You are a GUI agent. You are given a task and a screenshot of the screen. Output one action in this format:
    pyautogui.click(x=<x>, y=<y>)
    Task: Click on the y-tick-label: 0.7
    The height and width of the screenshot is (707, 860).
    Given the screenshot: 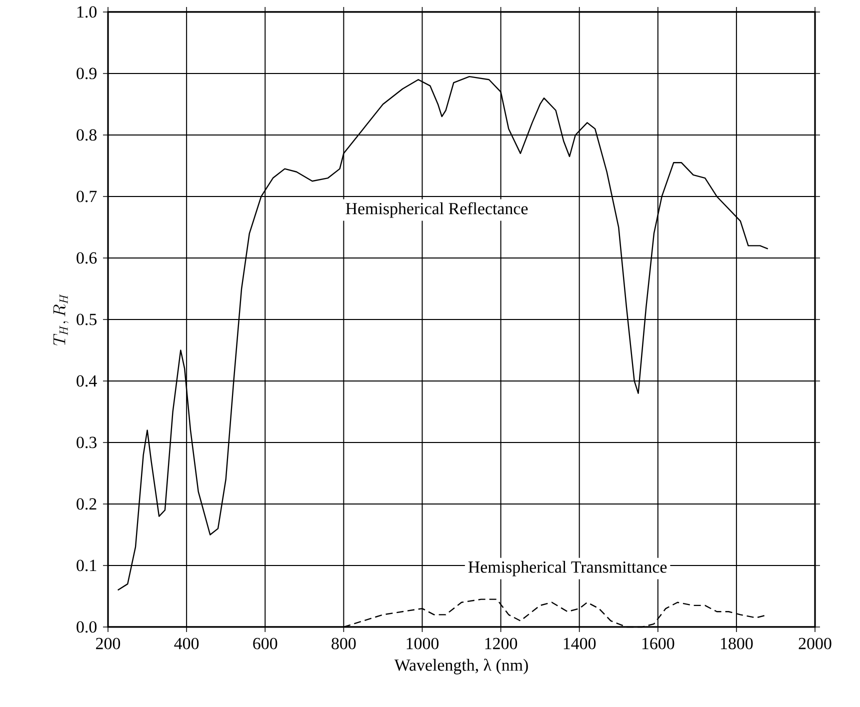 What is the action you would take?
    pyautogui.click(x=86, y=196)
    